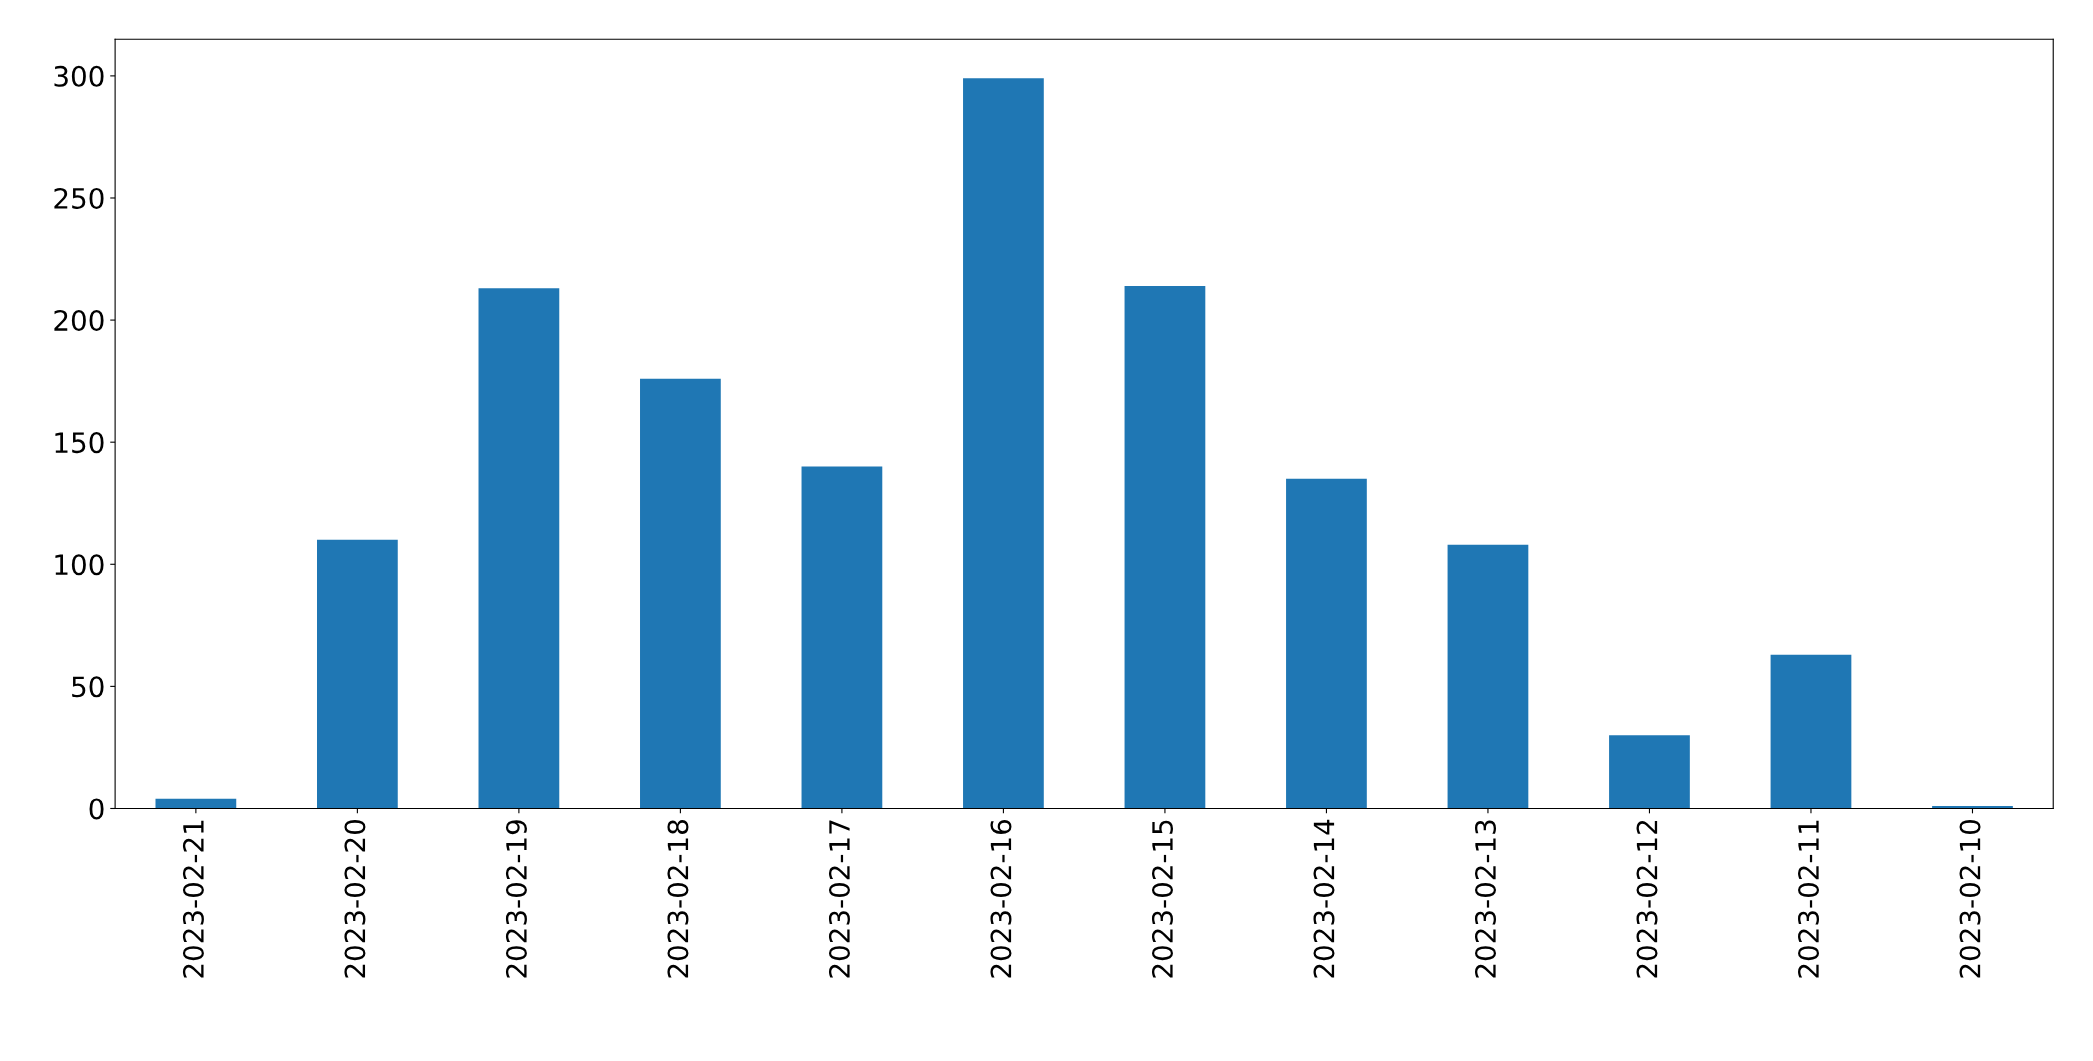 The width and height of the screenshot is (2093, 1061). Describe the element at coordinates (355, 899) in the screenshot. I see `x-tick-label: 2023-02-20` at that location.